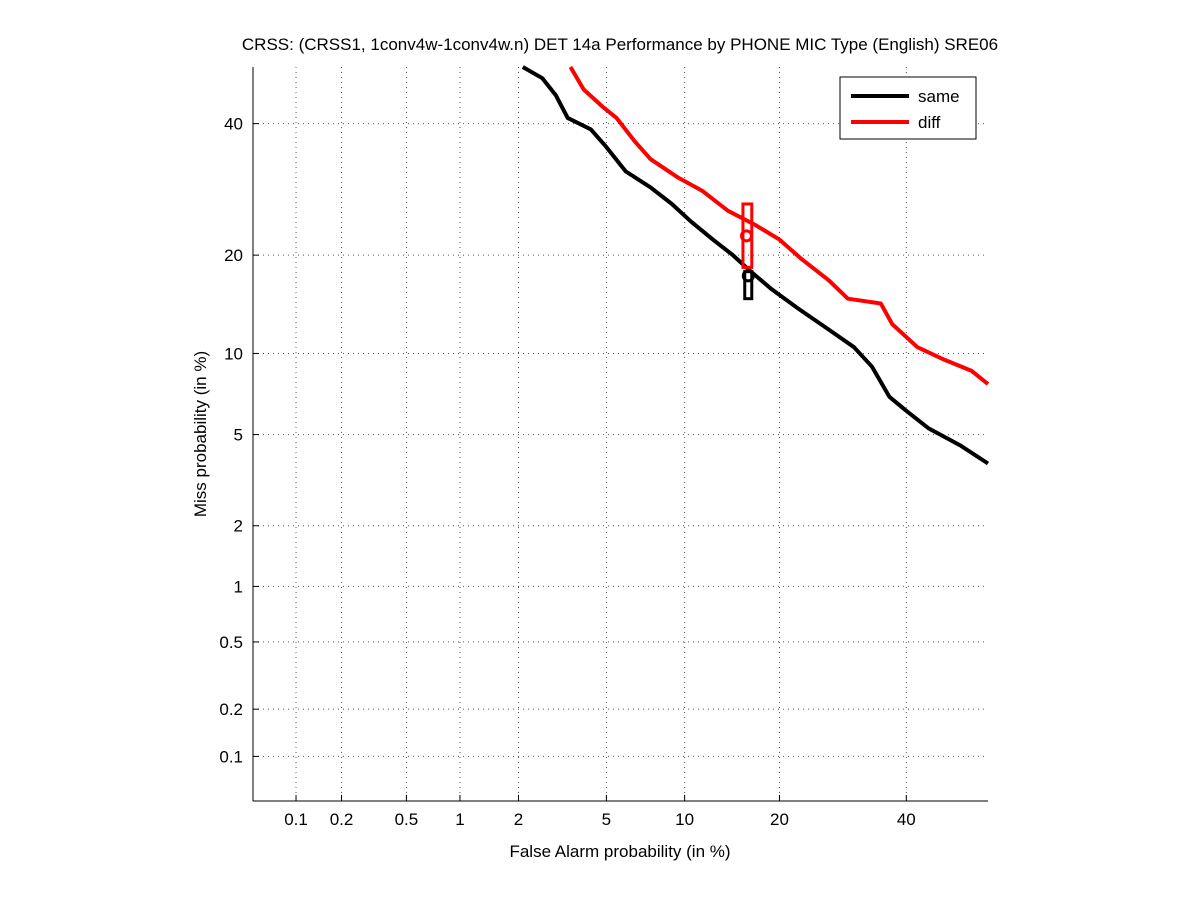  What do you see at coordinates (231, 709) in the screenshot?
I see `y-tick-label: 0.2` at bounding box center [231, 709].